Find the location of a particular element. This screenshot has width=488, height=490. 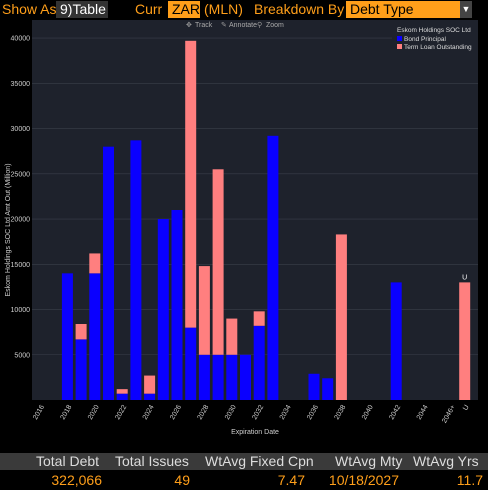

bar-bond-2027 is located at coordinates (191, 363).